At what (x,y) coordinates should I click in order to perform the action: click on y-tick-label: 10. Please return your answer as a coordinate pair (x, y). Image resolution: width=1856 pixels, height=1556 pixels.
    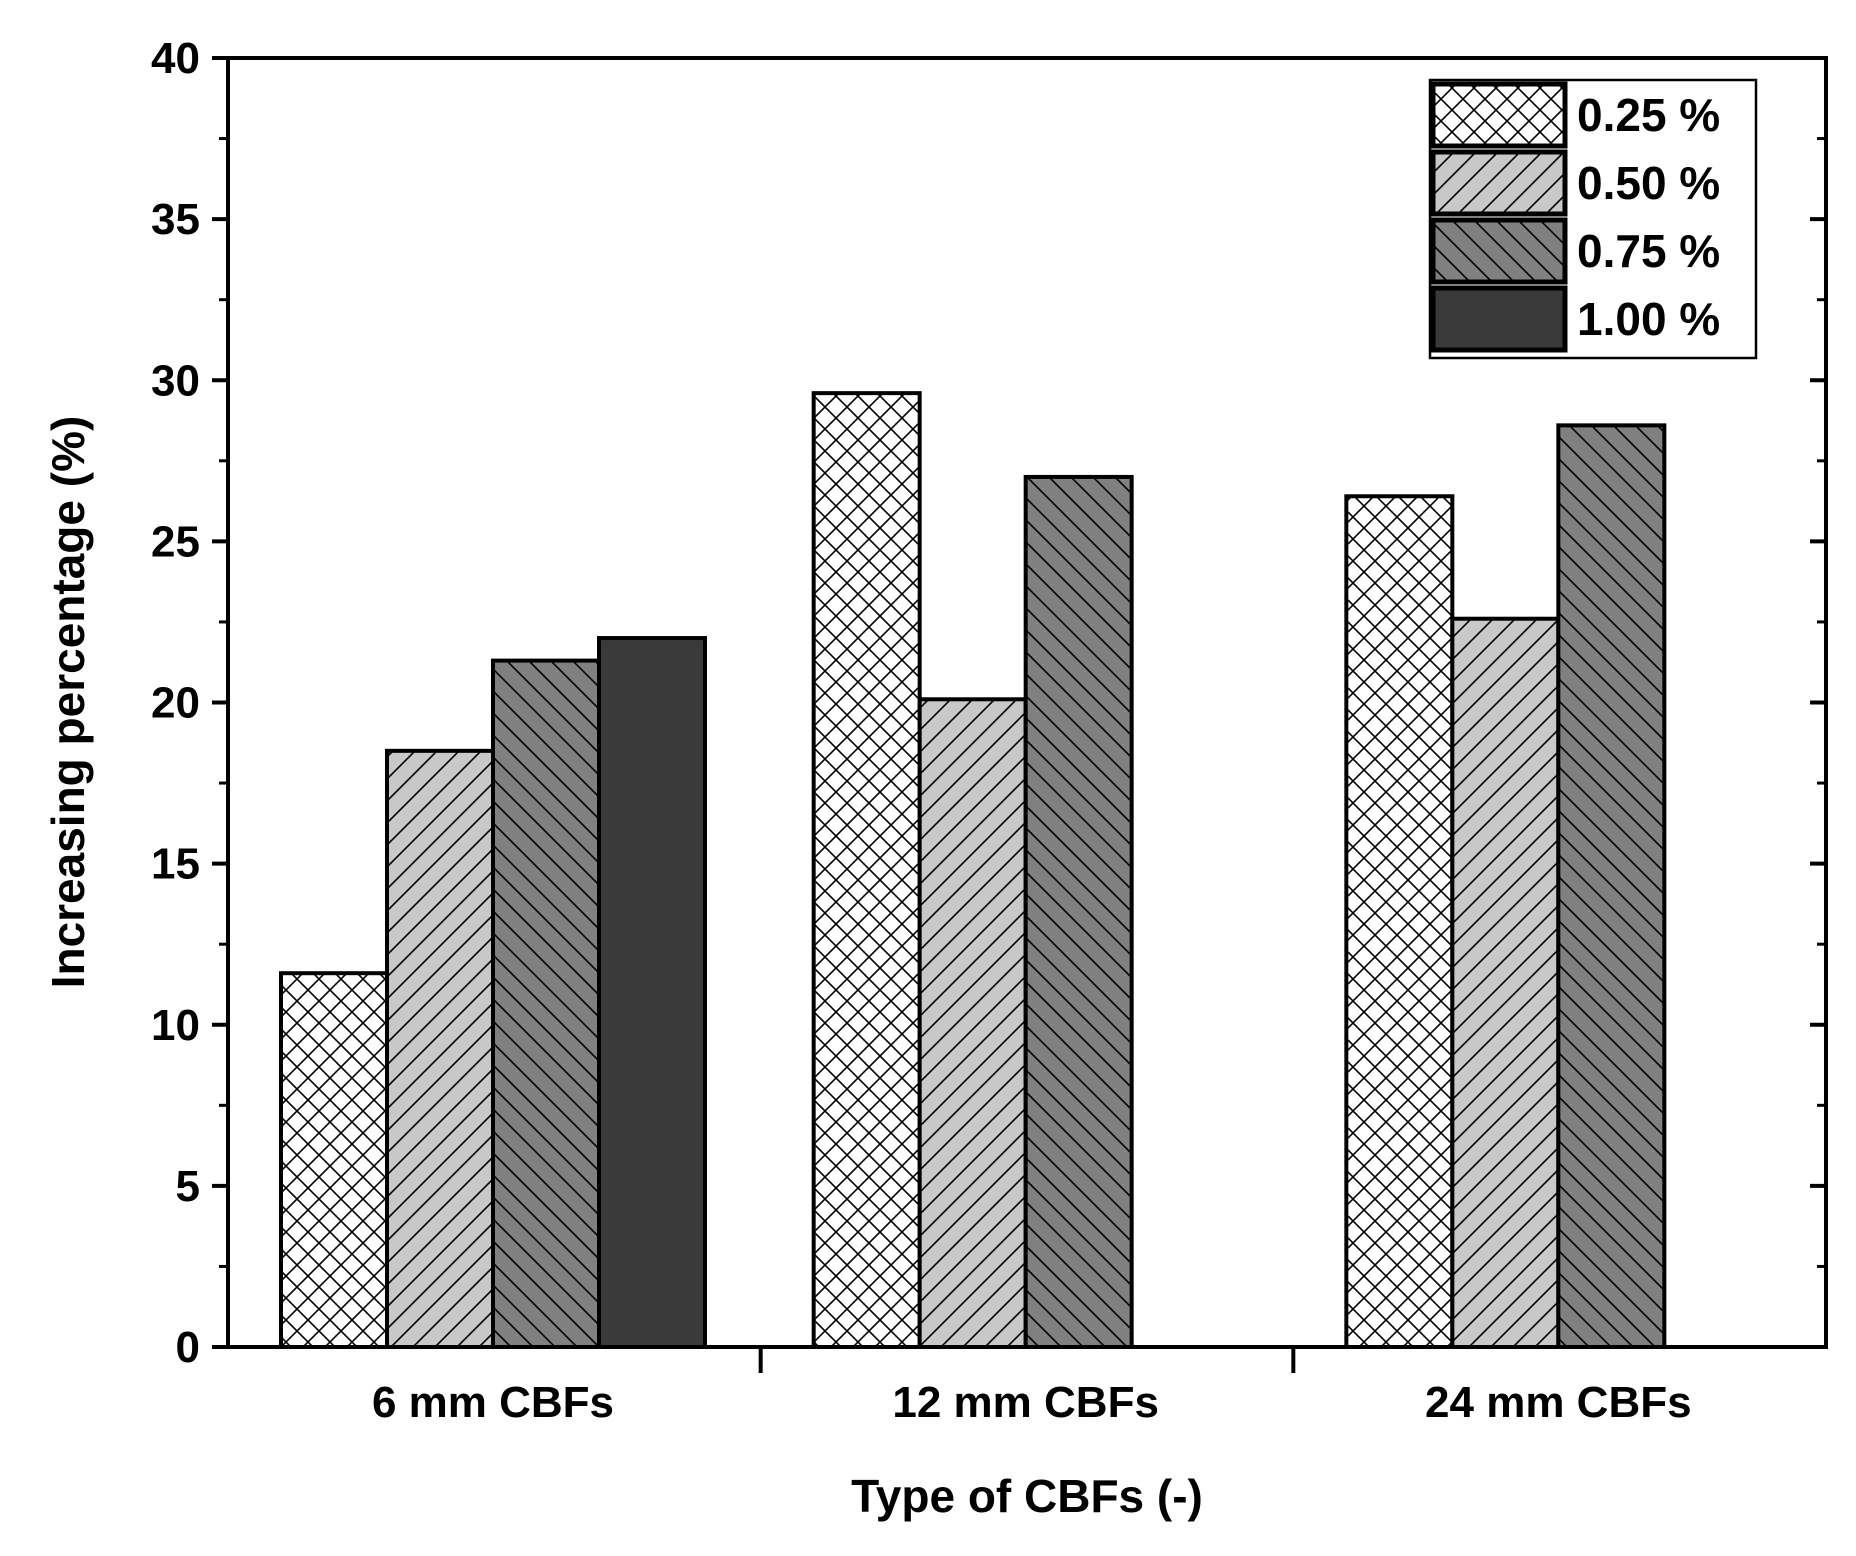
    Looking at the image, I should click on (175, 1025).